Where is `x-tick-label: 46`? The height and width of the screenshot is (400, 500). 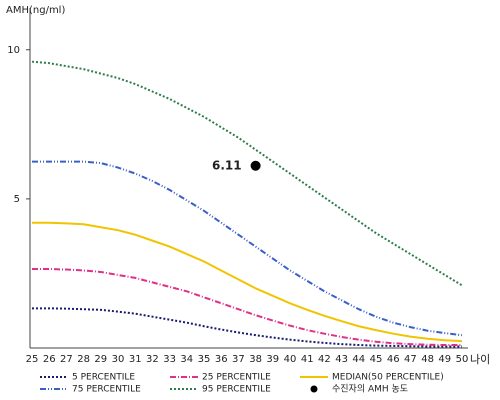 x-tick-label: 46 is located at coordinates (393, 359).